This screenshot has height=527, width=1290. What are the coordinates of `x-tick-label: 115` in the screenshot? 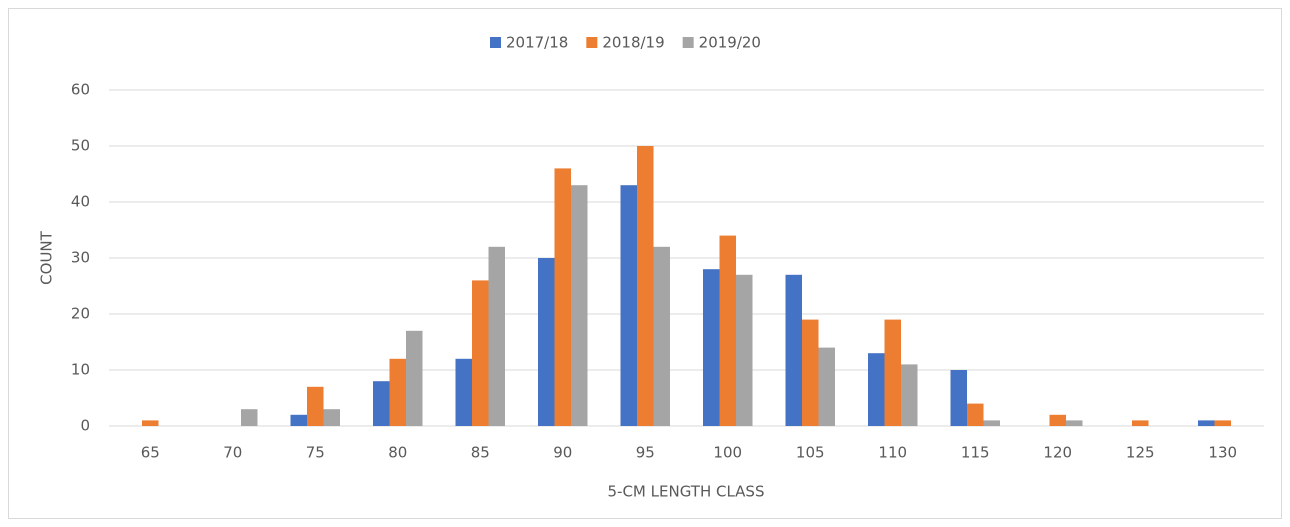 It's located at (975, 453).